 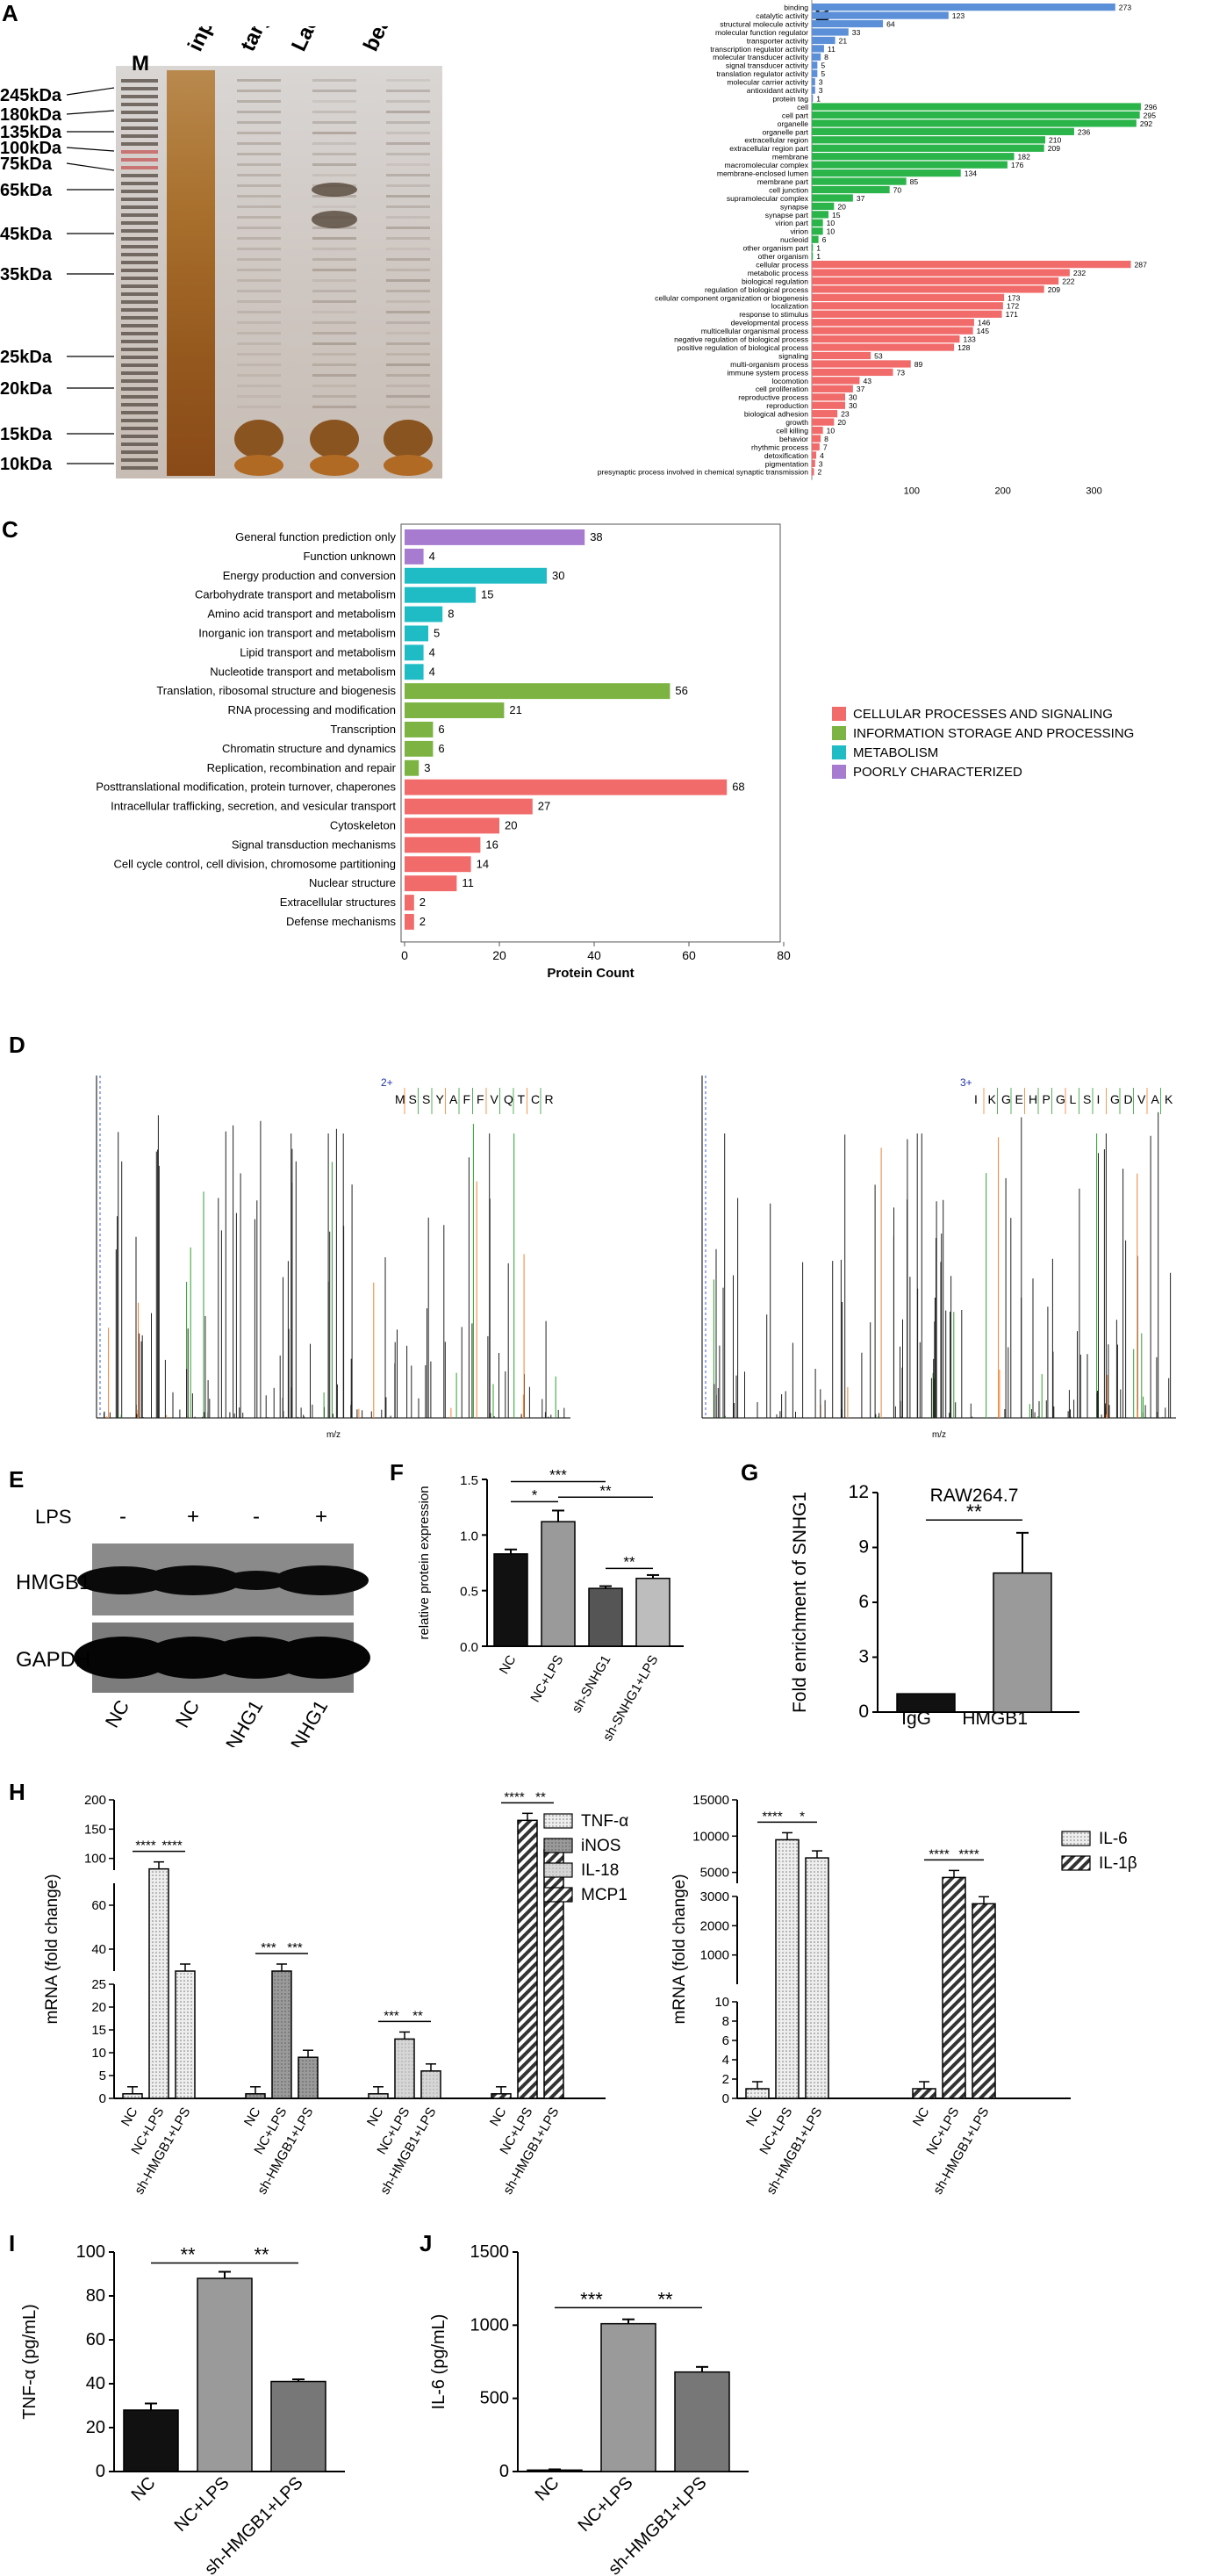 What do you see at coordinates (309, 575) in the screenshot?
I see `cog-category-label: Energy production and conversion` at bounding box center [309, 575].